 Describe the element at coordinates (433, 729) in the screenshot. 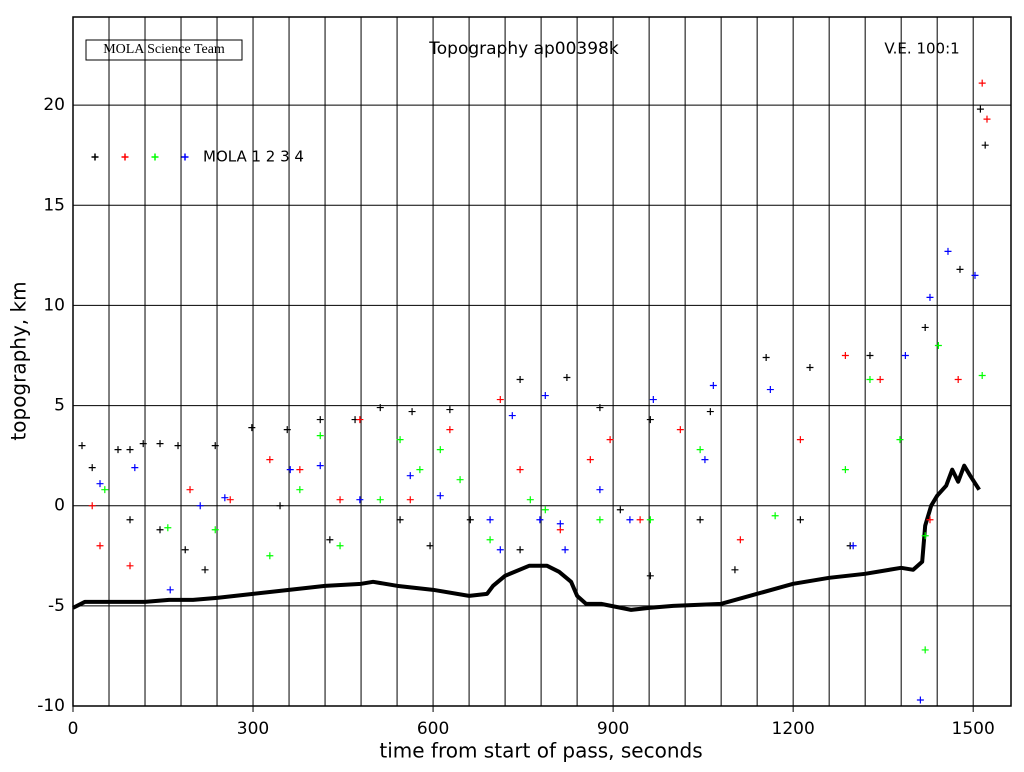

I see `x-tick-label: 600` at that location.